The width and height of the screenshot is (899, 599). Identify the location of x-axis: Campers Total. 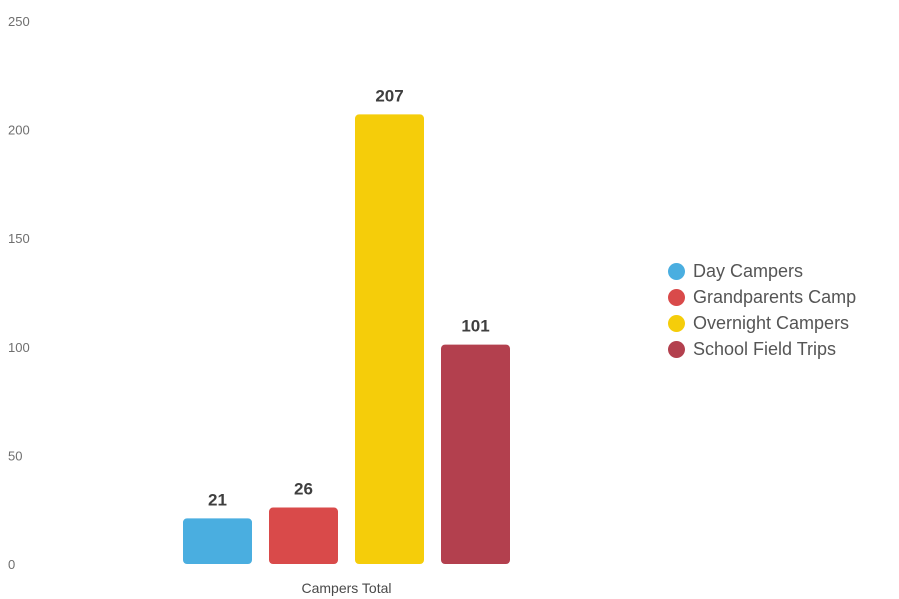
(346, 588).